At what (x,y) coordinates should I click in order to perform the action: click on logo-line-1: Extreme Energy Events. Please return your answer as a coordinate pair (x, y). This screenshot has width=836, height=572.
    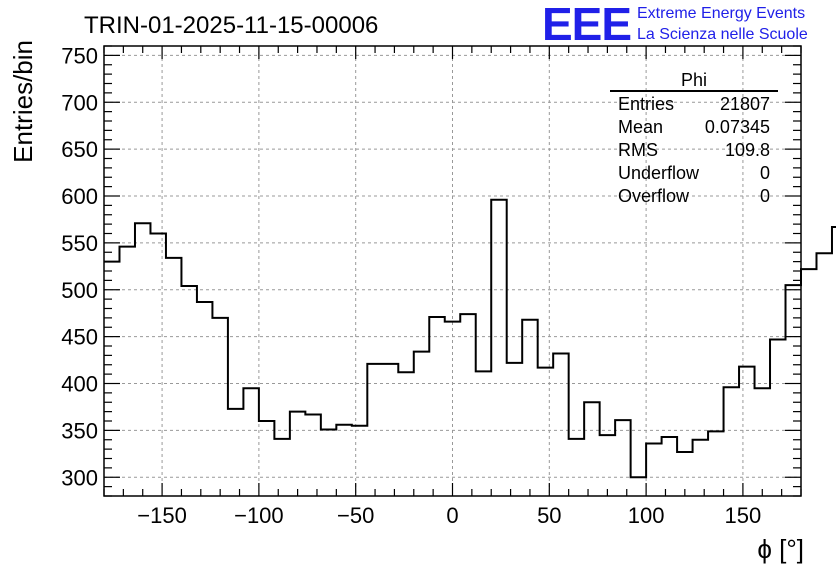
    Looking at the image, I should click on (721, 13).